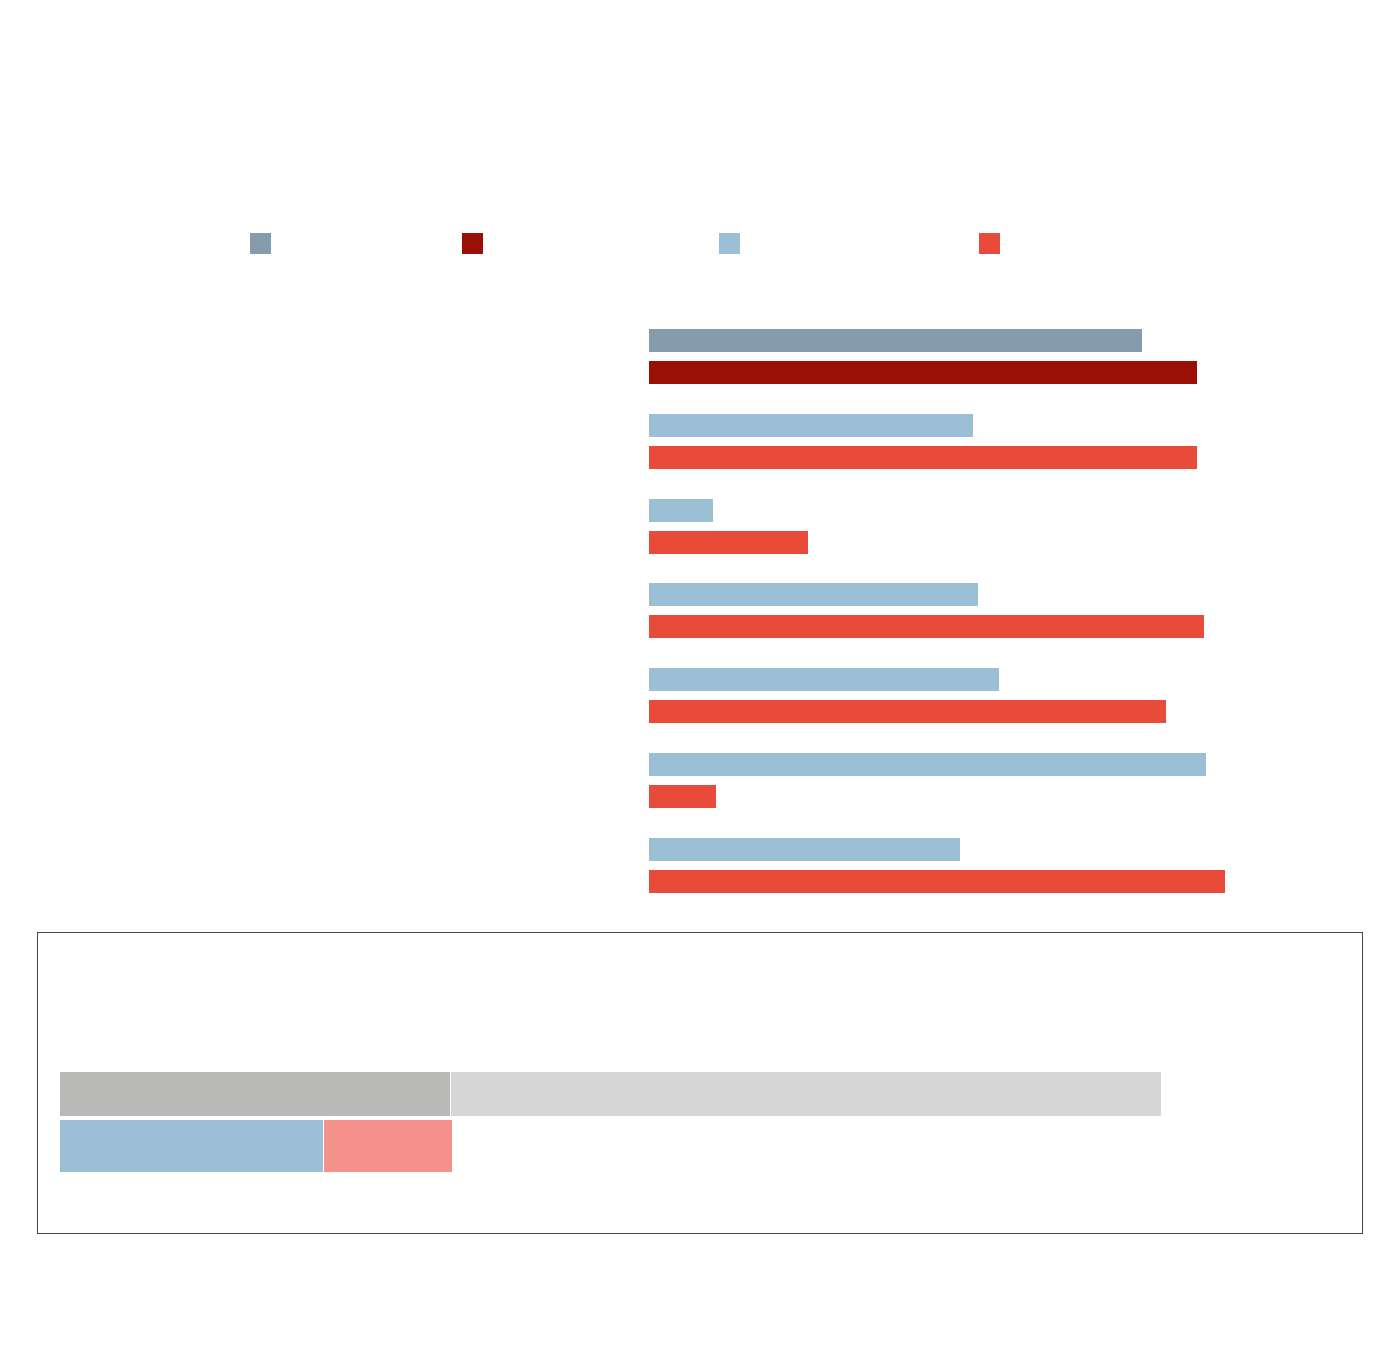  What do you see at coordinates (728, 542) in the screenshot?
I see `bar-3-b` at bounding box center [728, 542].